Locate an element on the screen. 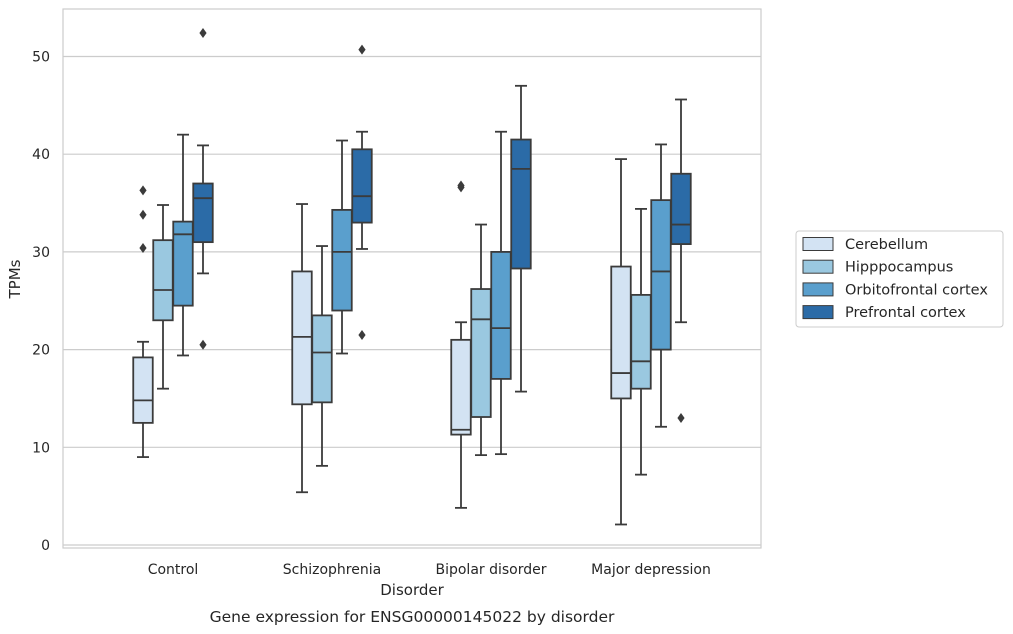 This screenshot has width=1013, height=634. legend-label: Prefrontal cortex is located at coordinates (905, 313).